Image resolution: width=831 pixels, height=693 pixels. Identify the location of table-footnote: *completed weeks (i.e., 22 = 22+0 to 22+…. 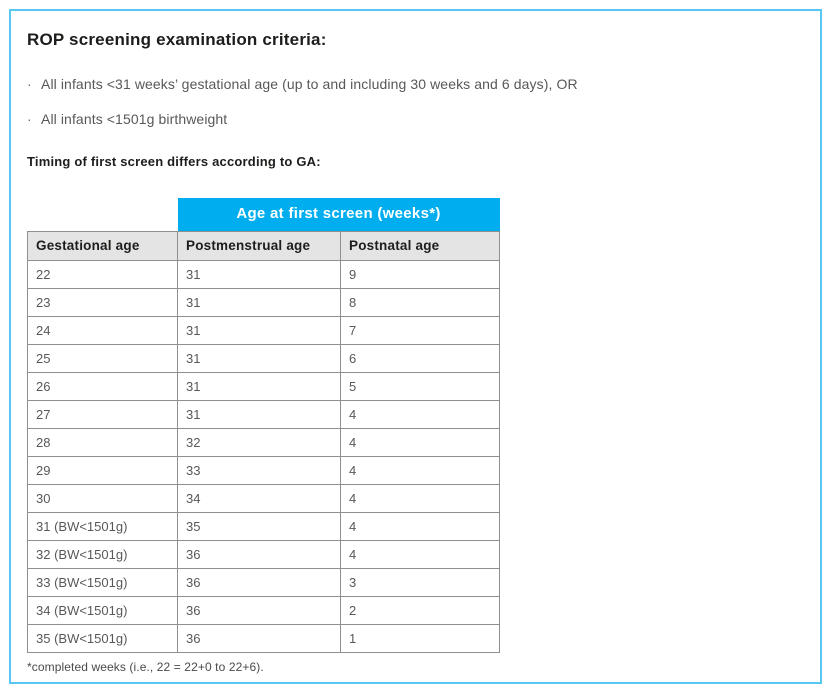
(145, 667).